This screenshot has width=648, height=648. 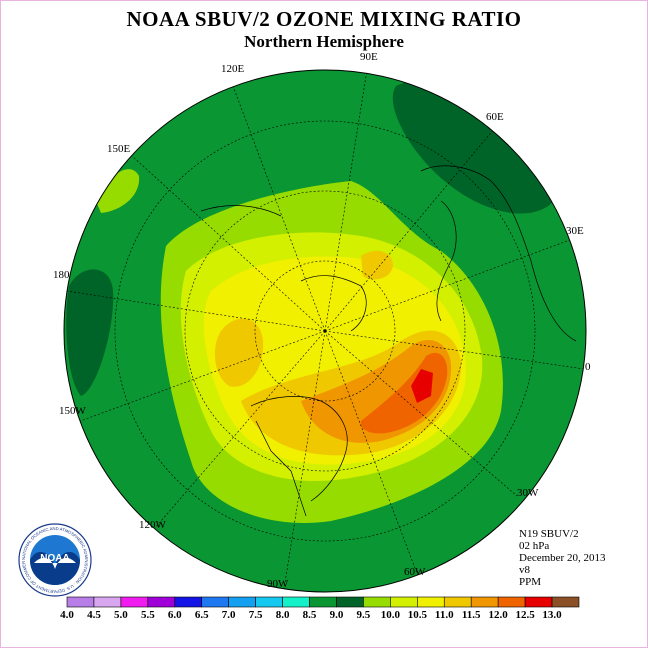 What do you see at coordinates (369, 57) in the screenshot?
I see `lon-label-90e: 90E` at bounding box center [369, 57].